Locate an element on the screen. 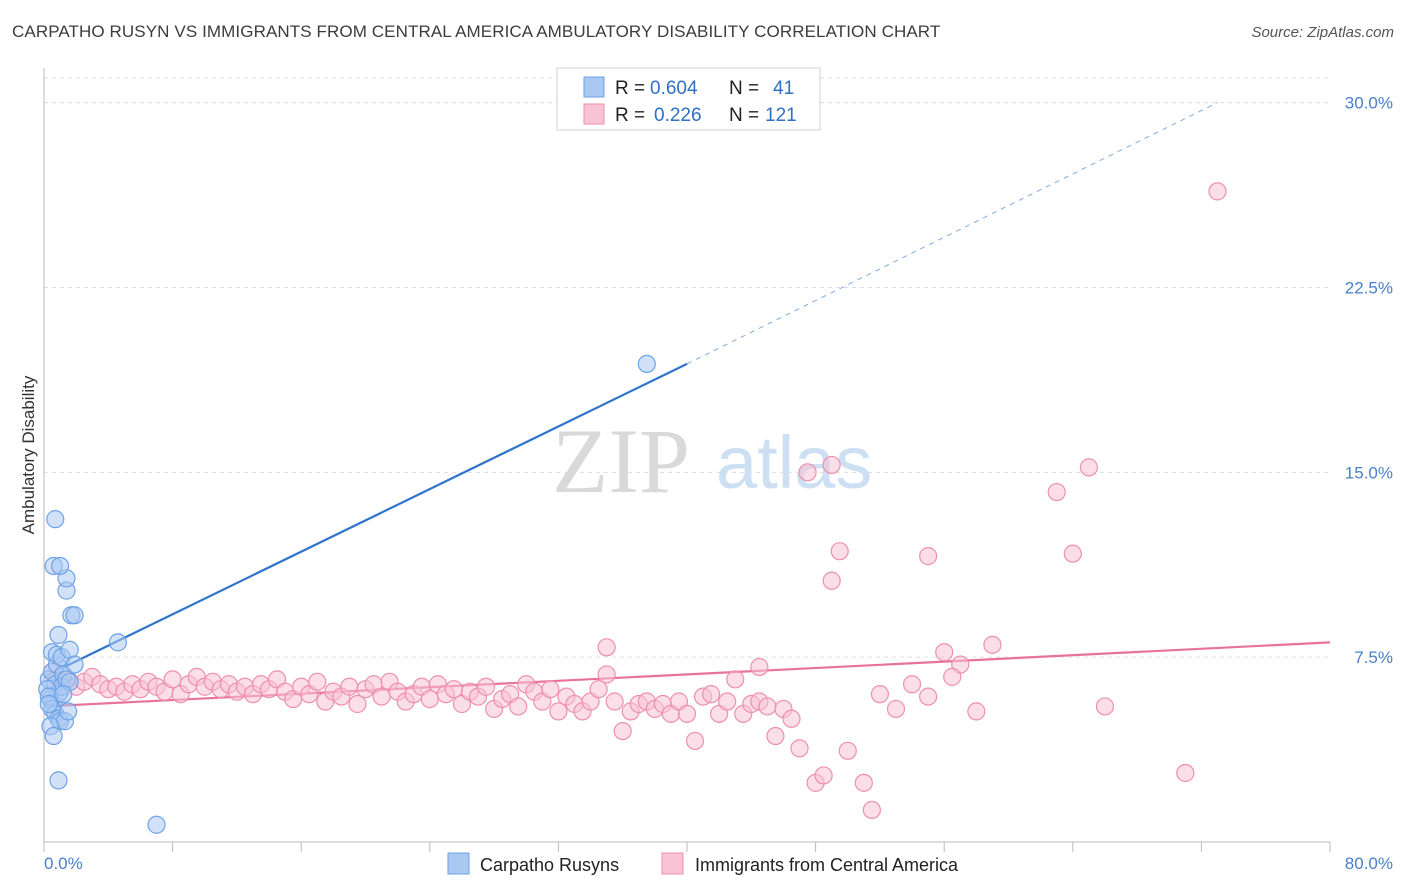  trend-line-carpatho-extension is located at coordinates (952, 233).